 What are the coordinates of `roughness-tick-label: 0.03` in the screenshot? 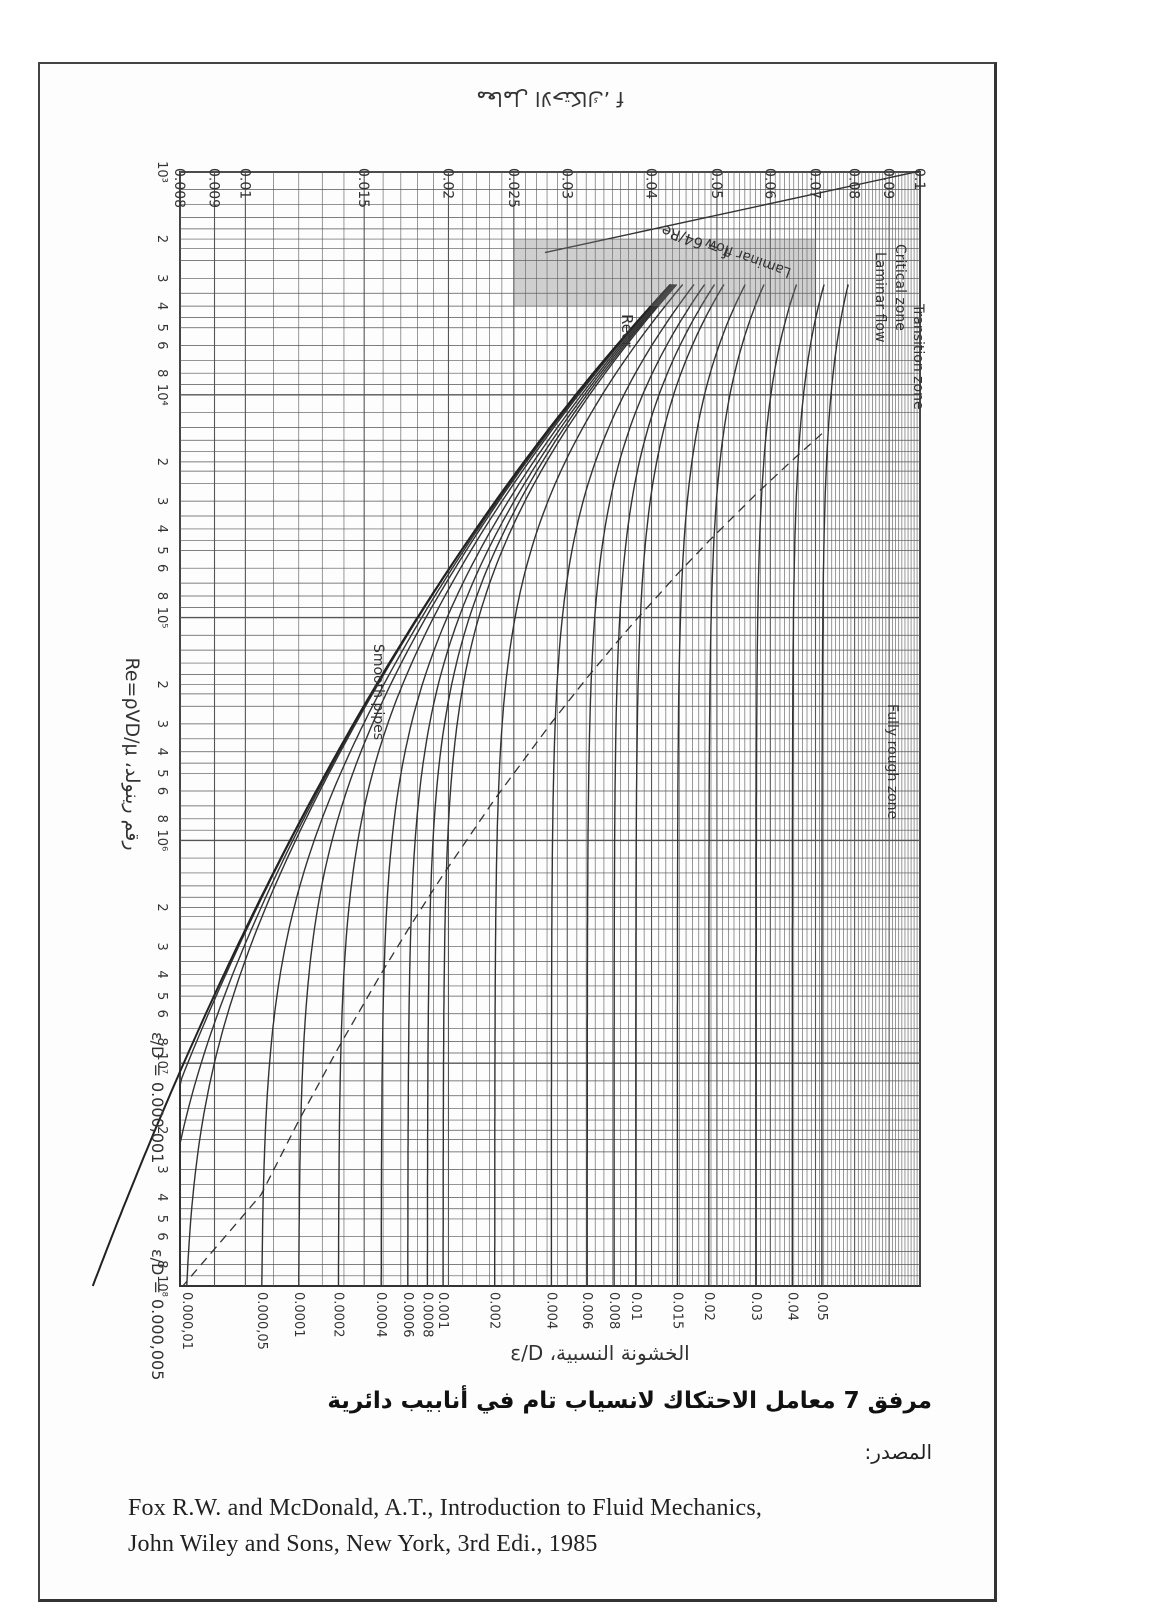 It's located at (755, 1306).